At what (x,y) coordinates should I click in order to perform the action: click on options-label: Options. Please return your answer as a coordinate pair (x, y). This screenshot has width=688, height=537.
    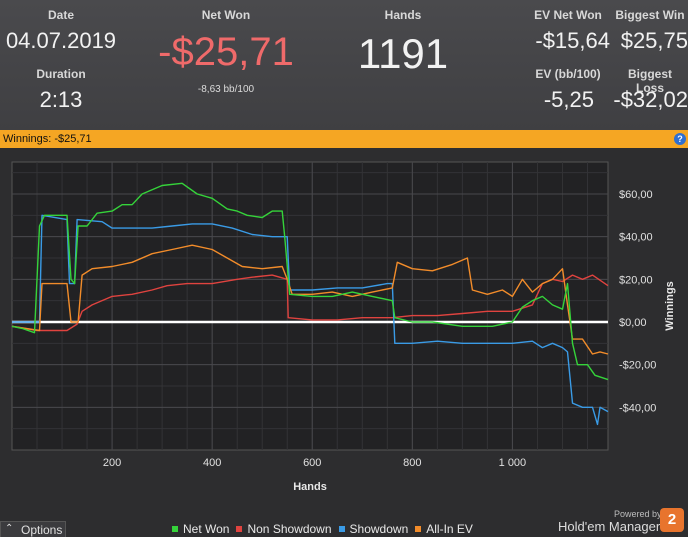
    Looking at the image, I should click on (42, 530).